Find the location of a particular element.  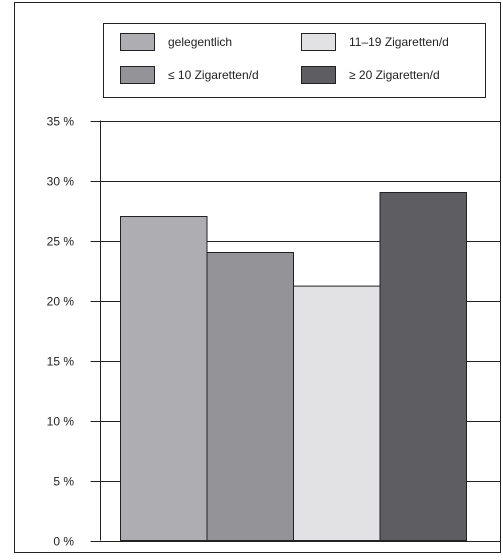

y-tick-label: 15 % is located at coordinates (61, 362).